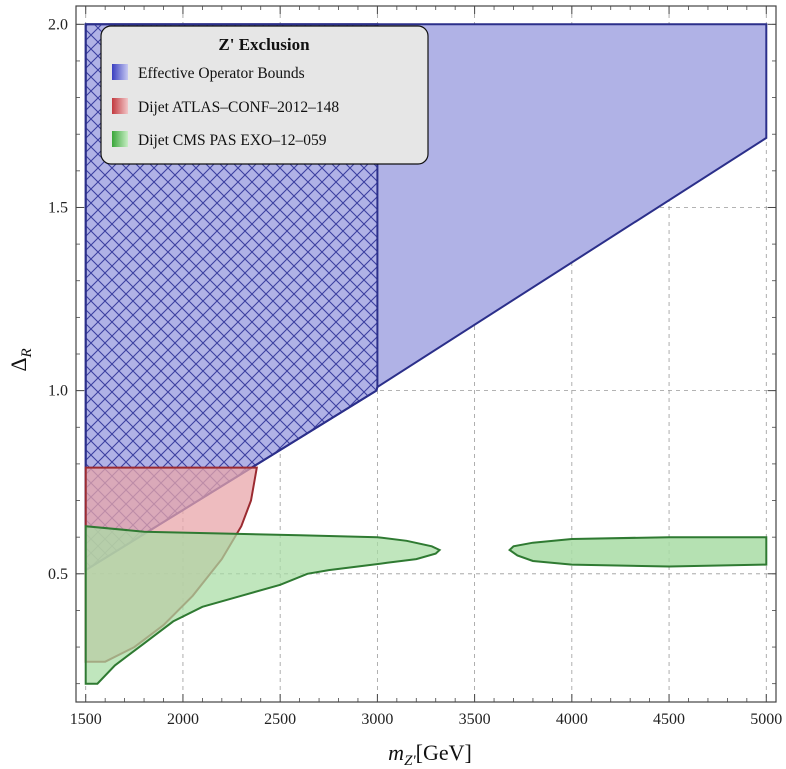  I want to click on x-axis-label-sub: Z', so click(410, 761).